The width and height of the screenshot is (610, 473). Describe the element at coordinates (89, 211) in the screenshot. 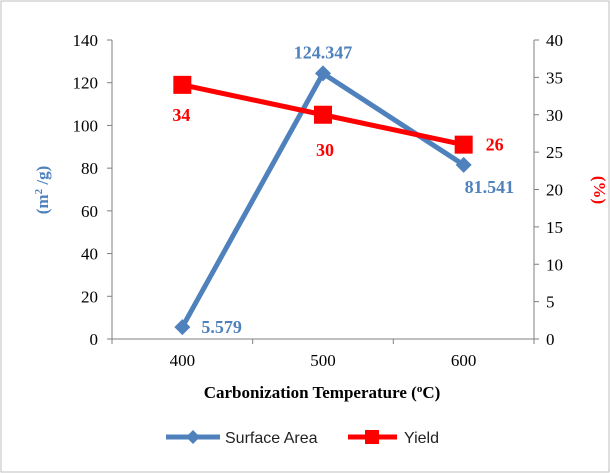

I see `left-tick-label: 60` at that location.